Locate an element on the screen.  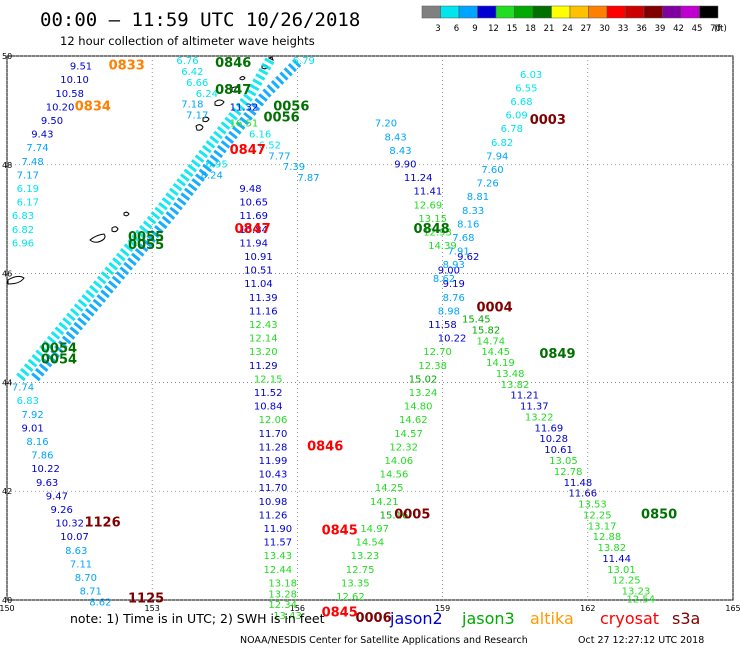
lat-tick-label: 48 is located at coordinates (7, 165).